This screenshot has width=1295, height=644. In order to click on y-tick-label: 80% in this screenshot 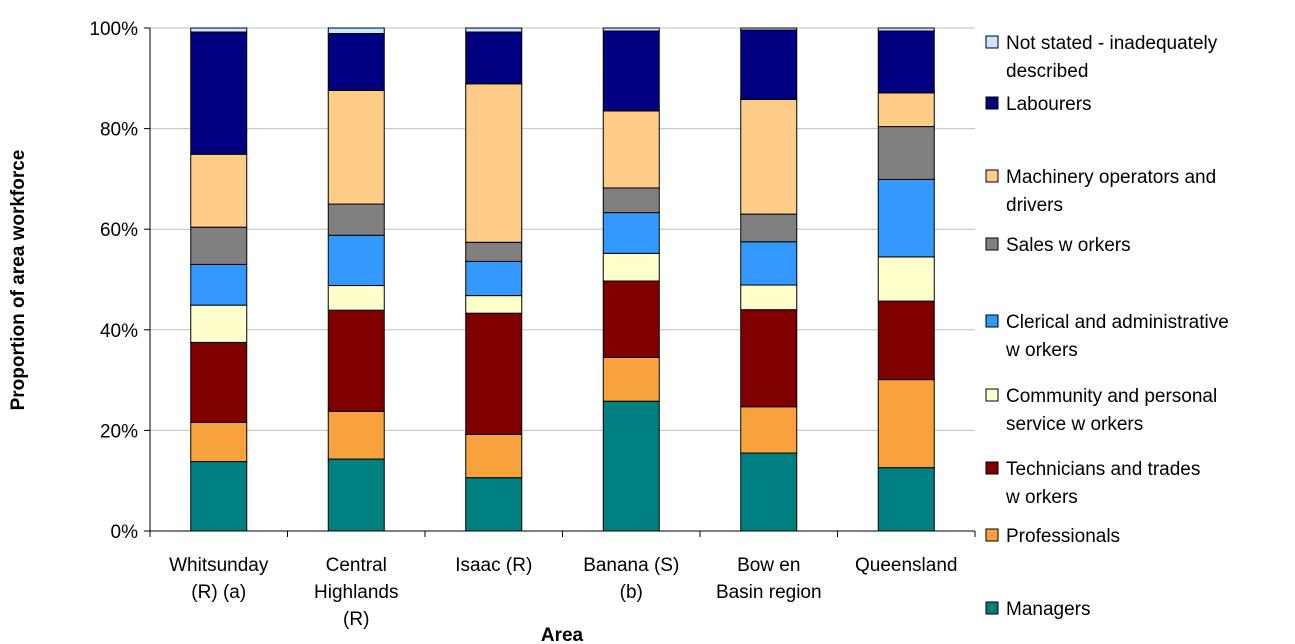, I will do `click(119, 130)`.